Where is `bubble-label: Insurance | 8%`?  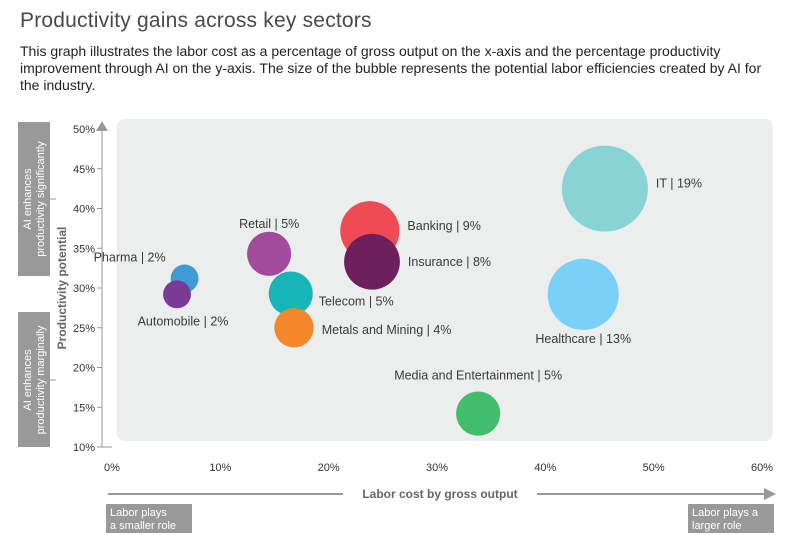 bubble-label: Insurance | 8% is located at coordinates (449, 262).